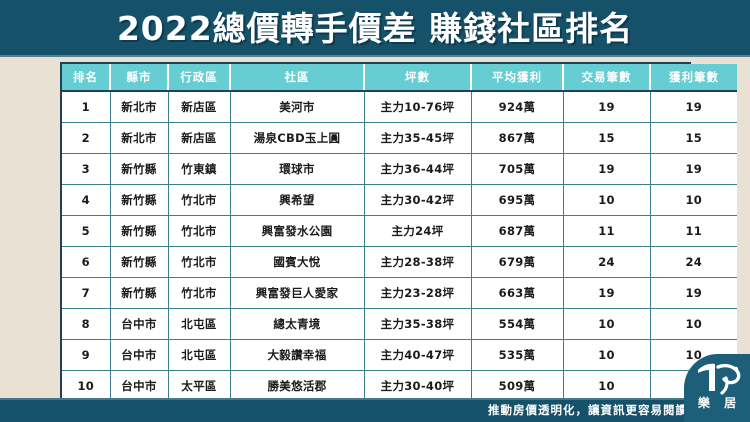  What do you see at coordinates (693, 138) in the screenshot?
I see `cell-profitable-deals: 15` at bounding box center [693, 138].